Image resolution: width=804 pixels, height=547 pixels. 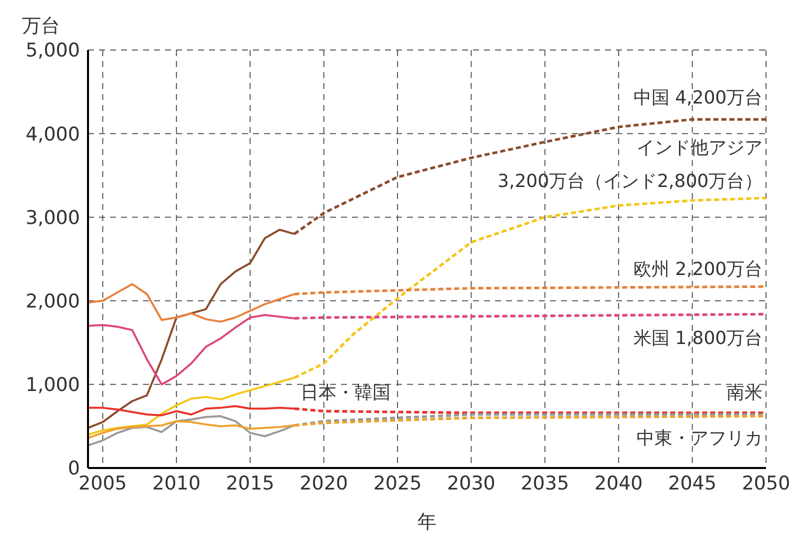 What do you see at coordinates (692, 483) in the screenshot?
I see `x-tick-label: 2045` at bounding box center [692, 483].